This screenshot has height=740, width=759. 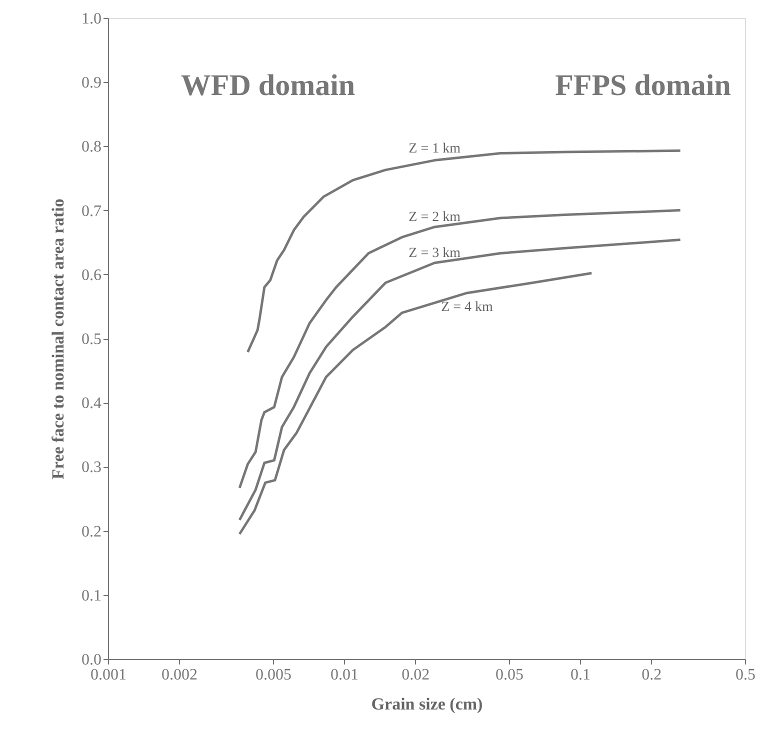 I want to click on y-tick-label: 0.7, so click(x=92, y=211).